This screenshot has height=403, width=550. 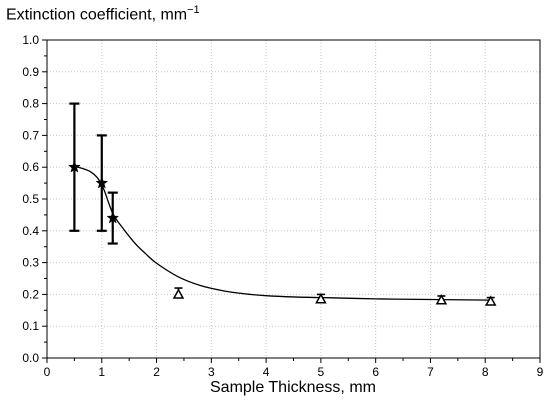 What do you see at coordinates (30, 294) in the screenshot?
I see `y-tick-label: 0.2` at bounding box center [30, 294].